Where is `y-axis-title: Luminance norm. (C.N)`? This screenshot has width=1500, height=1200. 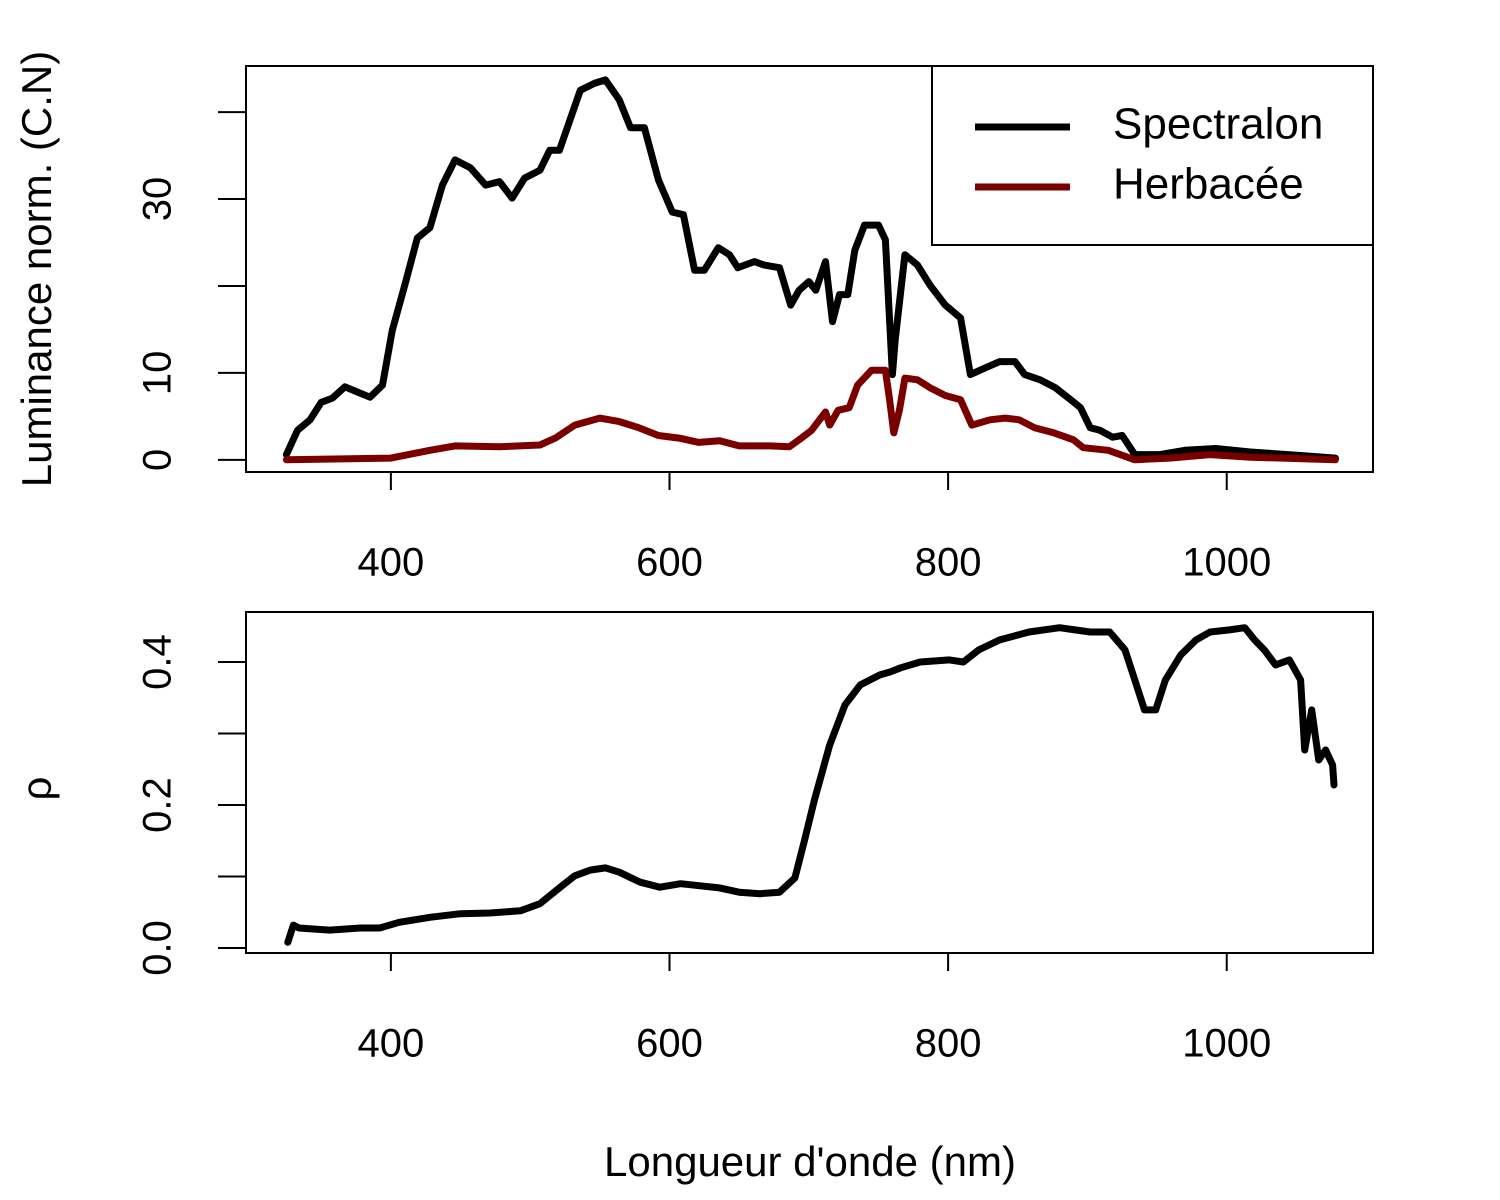
y-axis-title: Luminance norm. (C.N) is located at coordinates (36, 269).